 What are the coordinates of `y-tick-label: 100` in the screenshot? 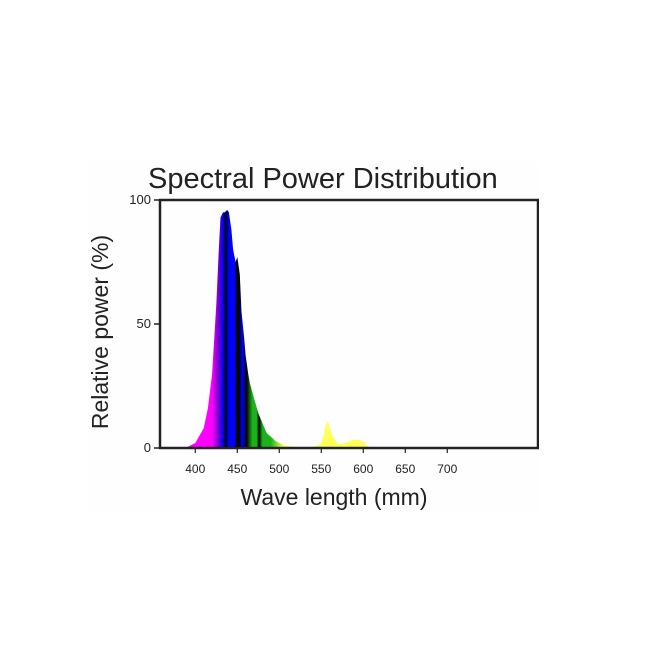 It's located at (140, 199).